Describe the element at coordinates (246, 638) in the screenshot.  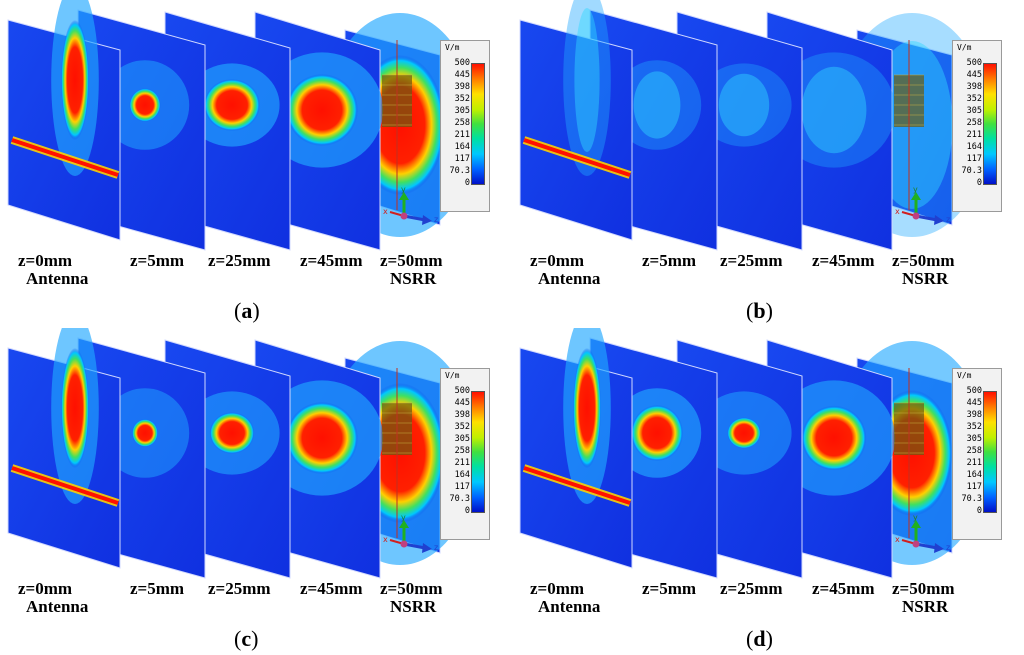
I see `subfigure-label: (c)` at that location.